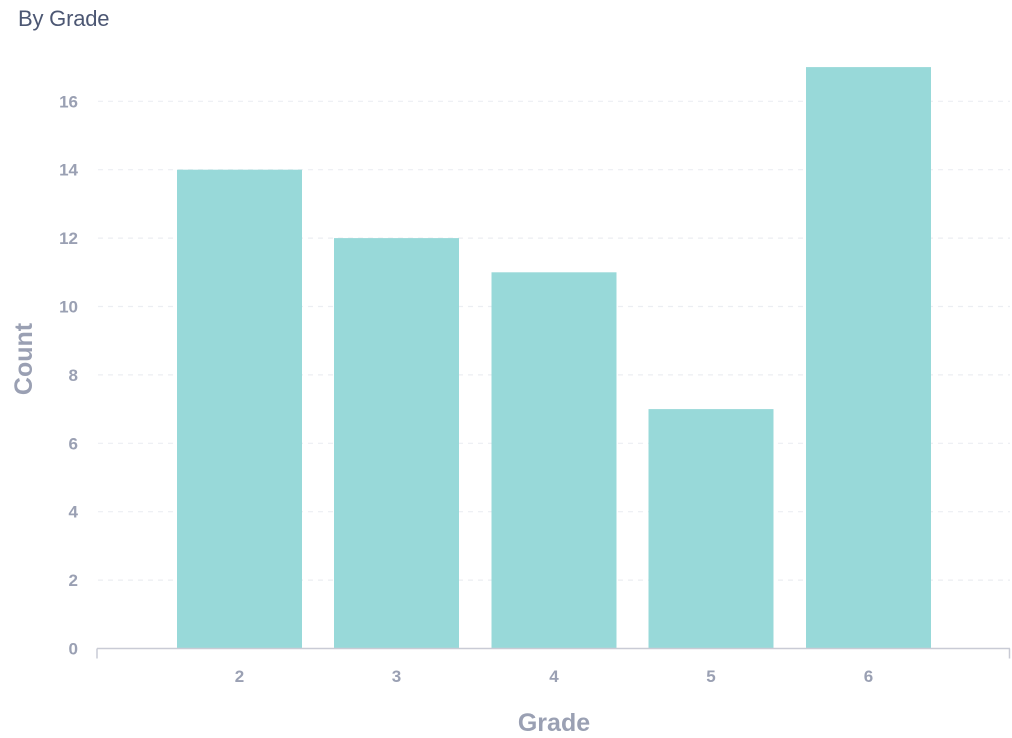  Describe the element at coordinates (73, 375) in the screenshot. I see `y-tick-label: 8` at that location.